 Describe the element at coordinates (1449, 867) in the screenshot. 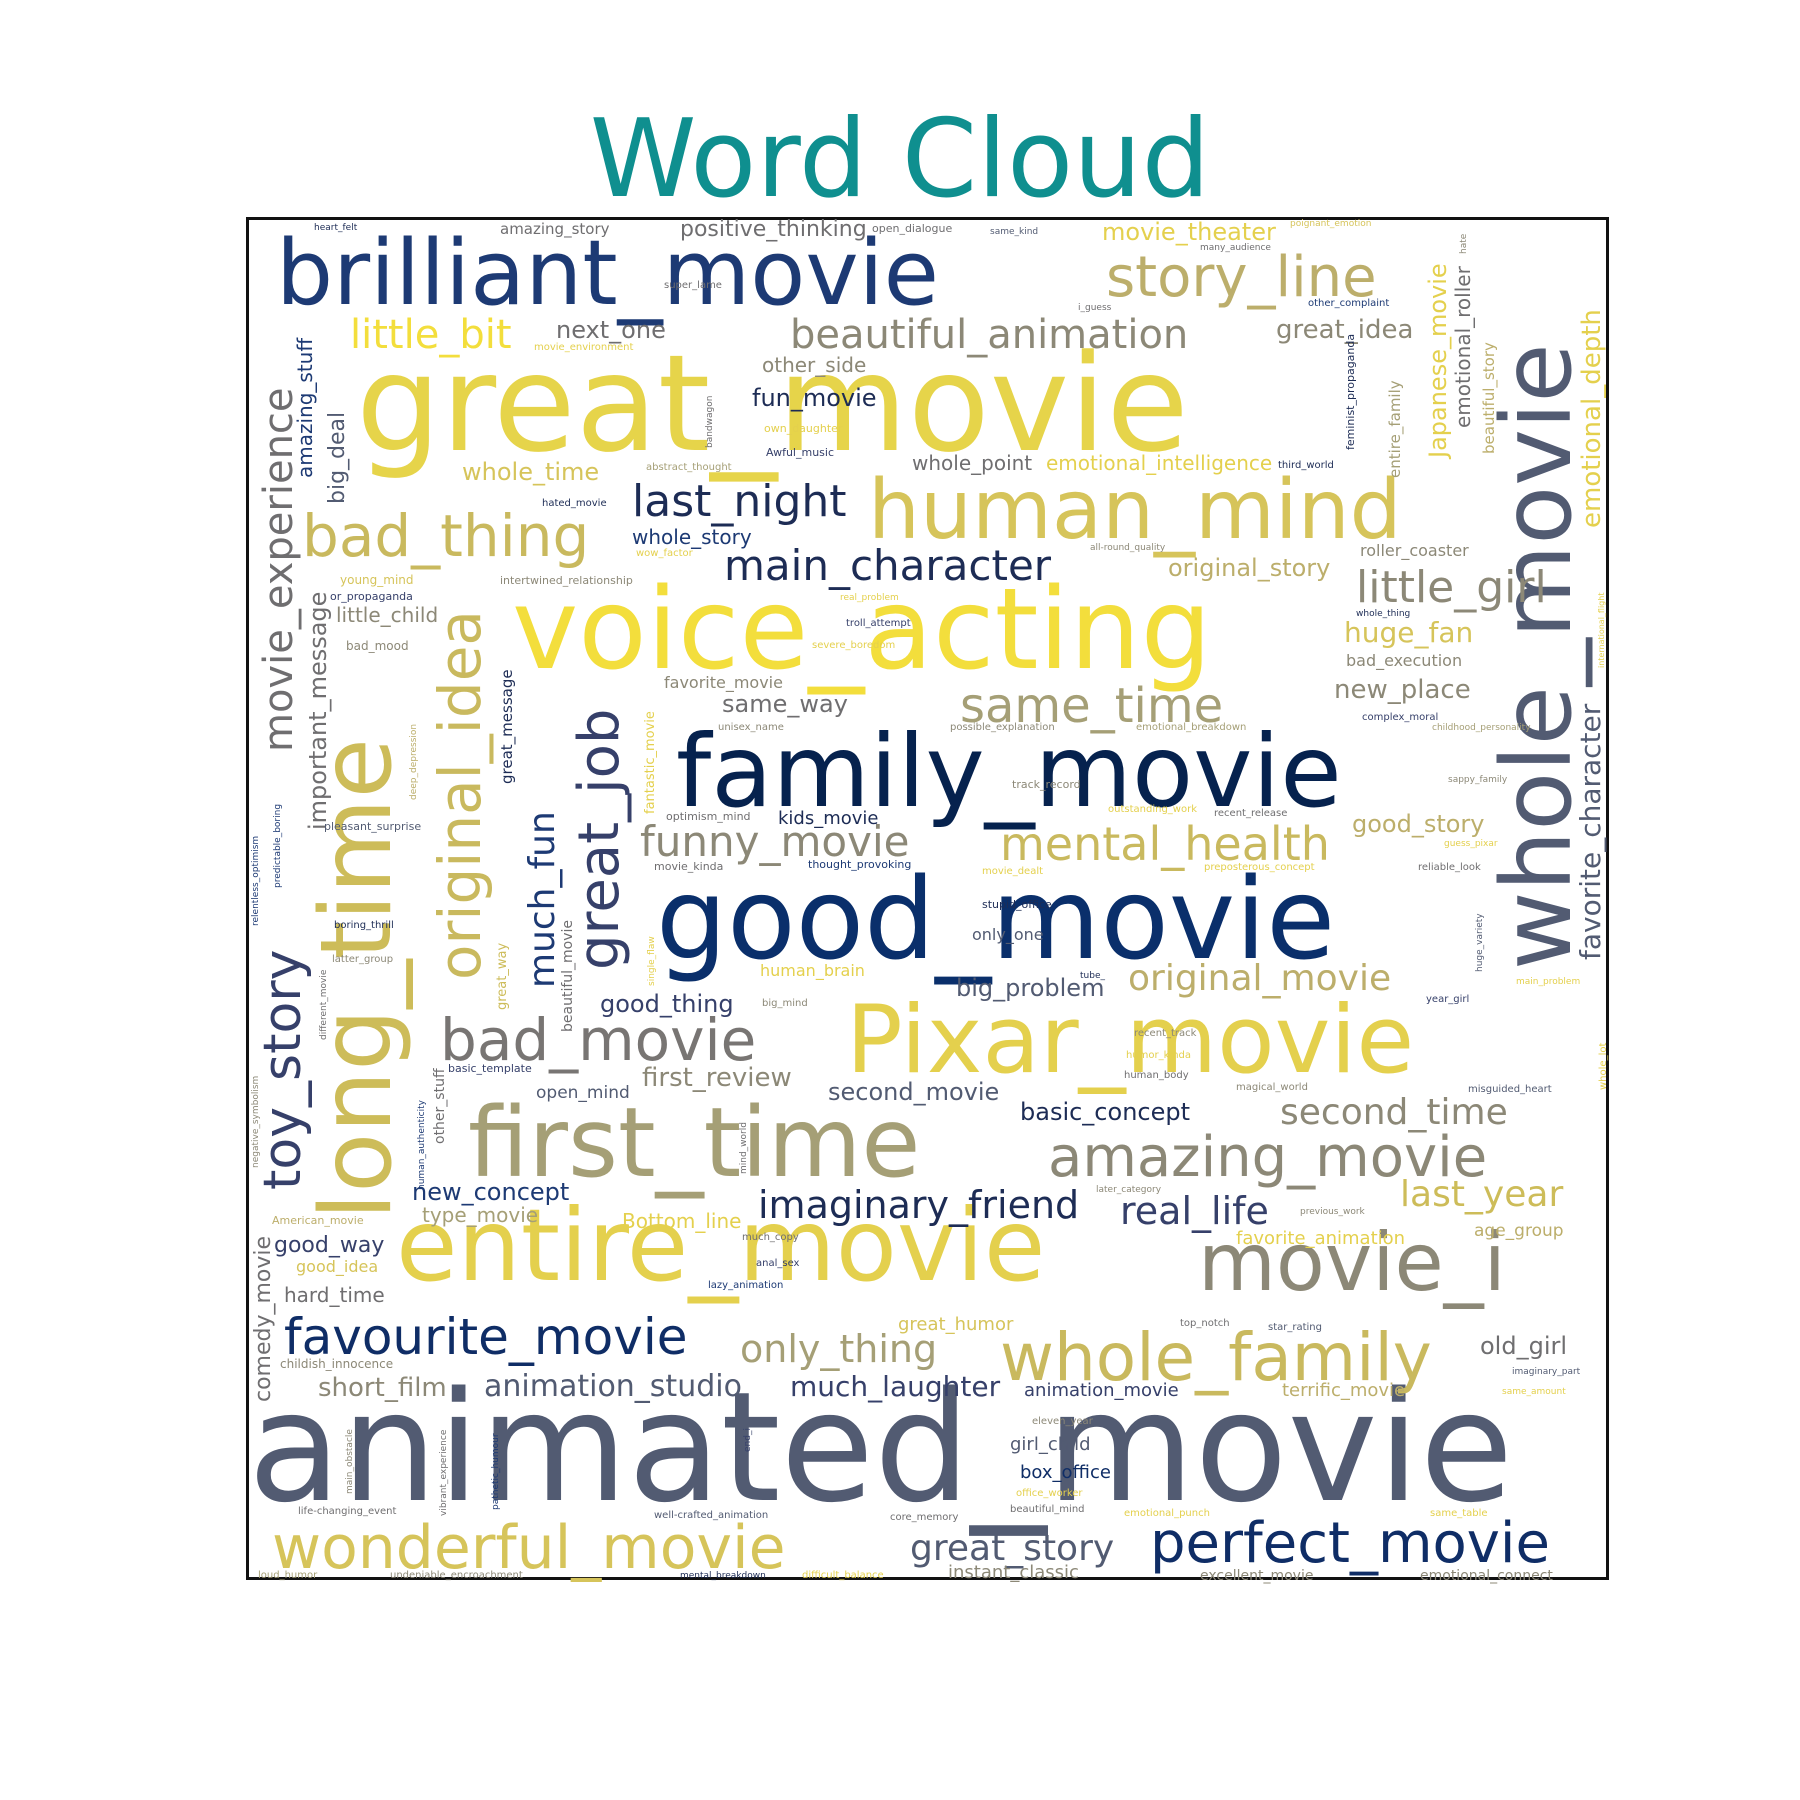

I see `word-reliable-look: reliable_look` at that location.